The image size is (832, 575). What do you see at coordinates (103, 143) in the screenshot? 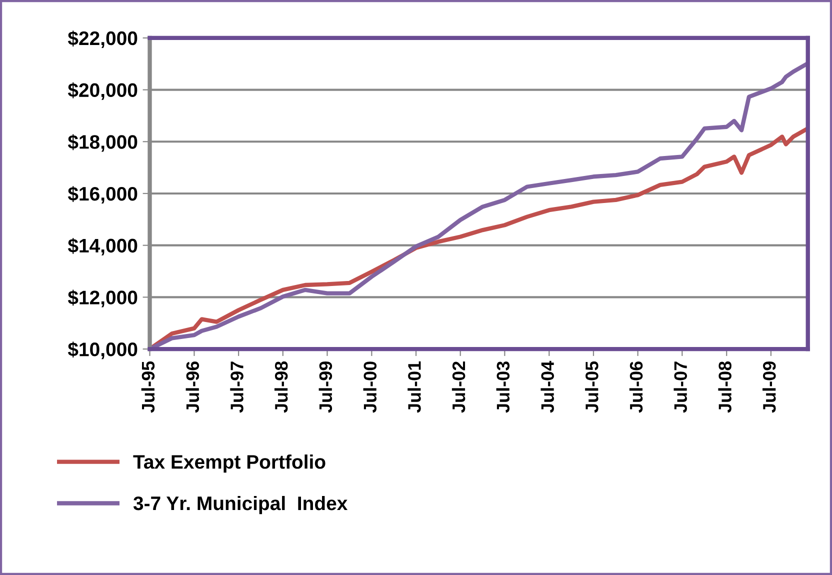
I see `y-tick-label: $18,000` at bounding box center [103, 143].